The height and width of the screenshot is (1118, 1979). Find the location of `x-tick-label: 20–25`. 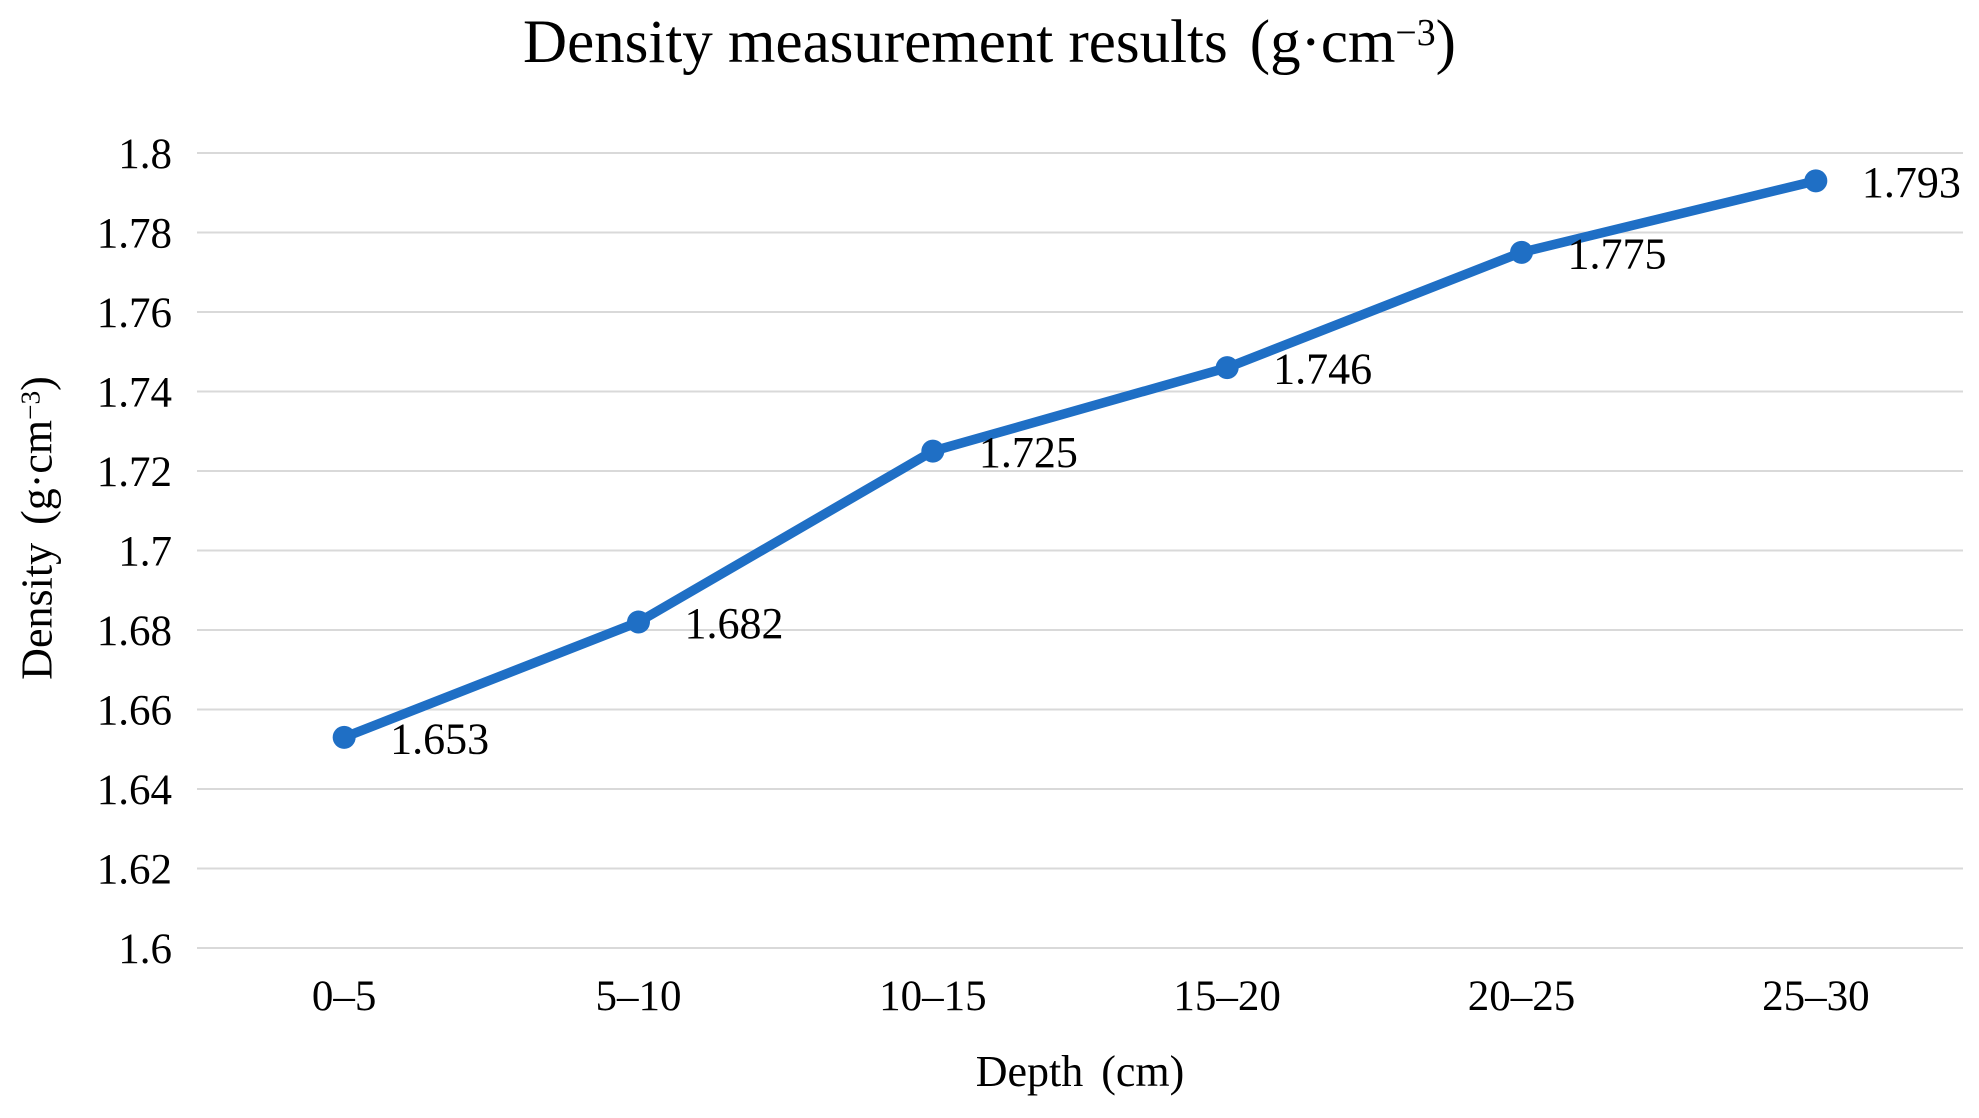

x-tick-label: 20–25 is located at coordinates (1522, 996).